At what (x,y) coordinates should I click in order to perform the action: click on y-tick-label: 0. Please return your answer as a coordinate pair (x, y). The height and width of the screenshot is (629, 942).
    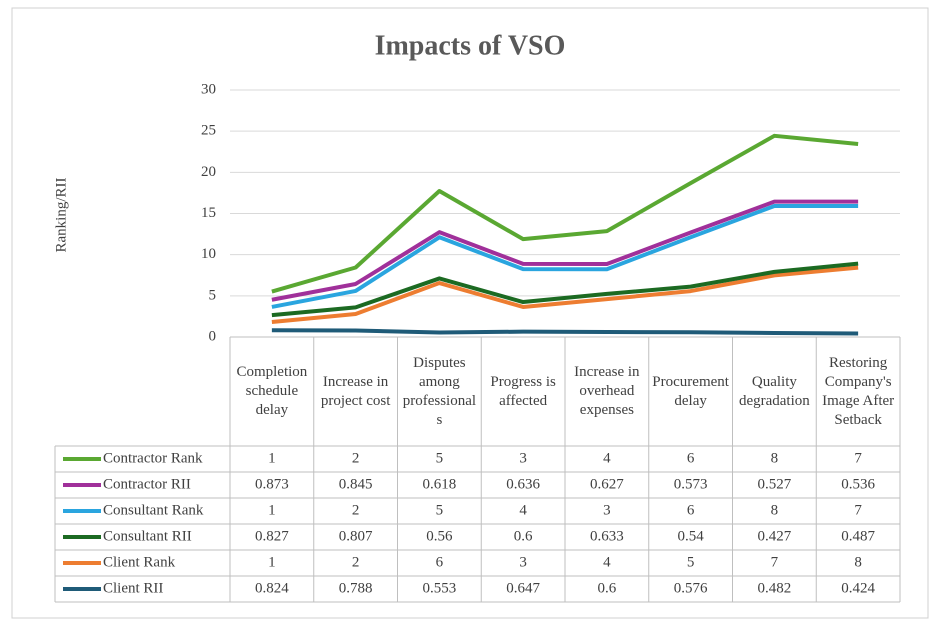
    Looking at the image, I should click on (213, 336).